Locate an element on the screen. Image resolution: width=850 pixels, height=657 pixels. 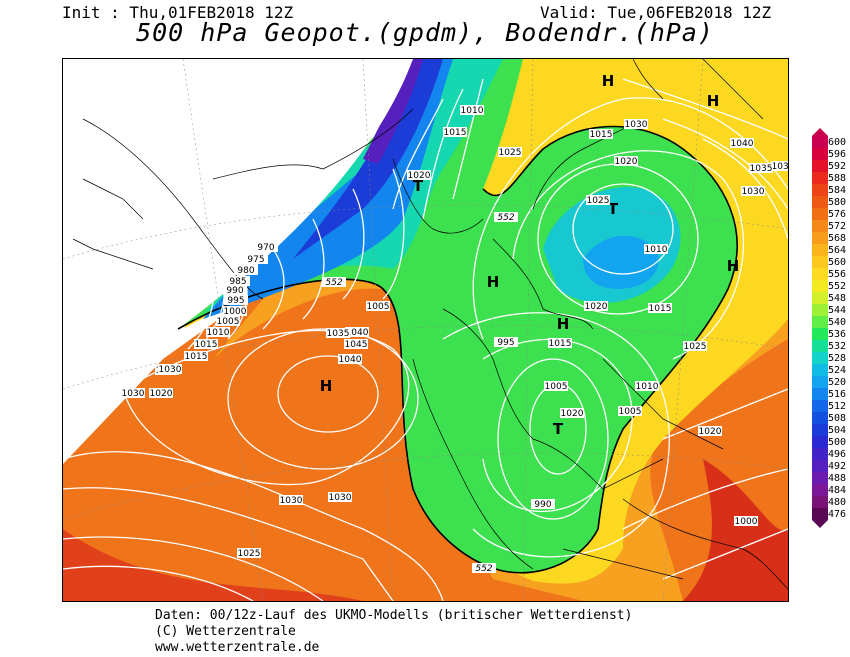
svg-text: 1015 is located at coordinates (601, 135).